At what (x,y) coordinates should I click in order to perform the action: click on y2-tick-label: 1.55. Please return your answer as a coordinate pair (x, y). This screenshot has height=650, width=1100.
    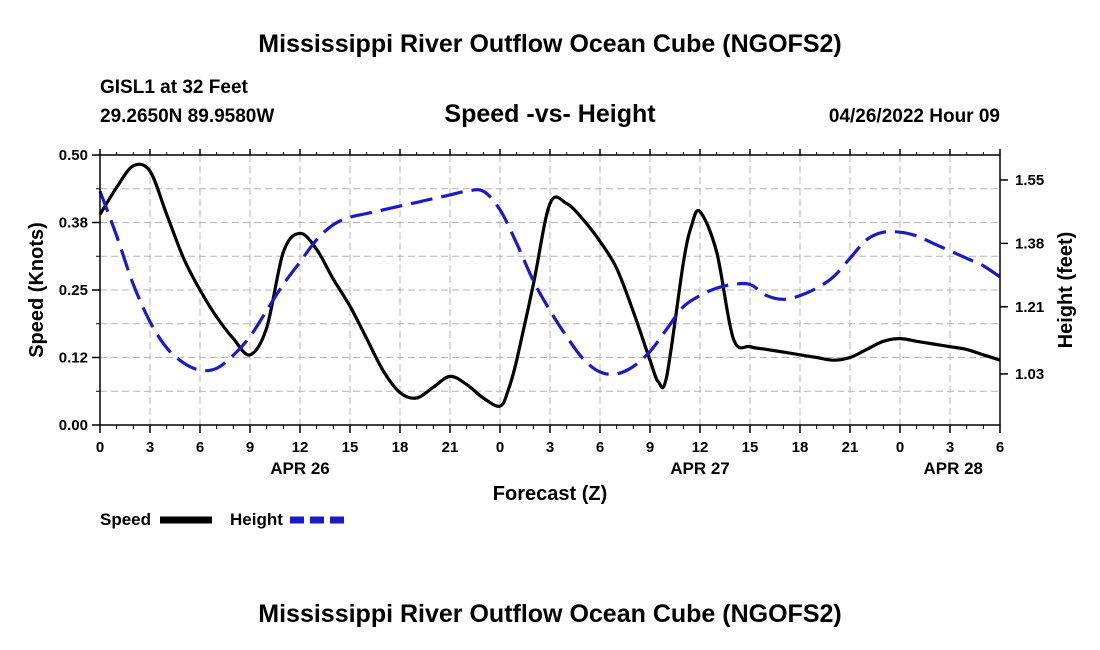
    Looking at the image, I should click on (1029, 180).